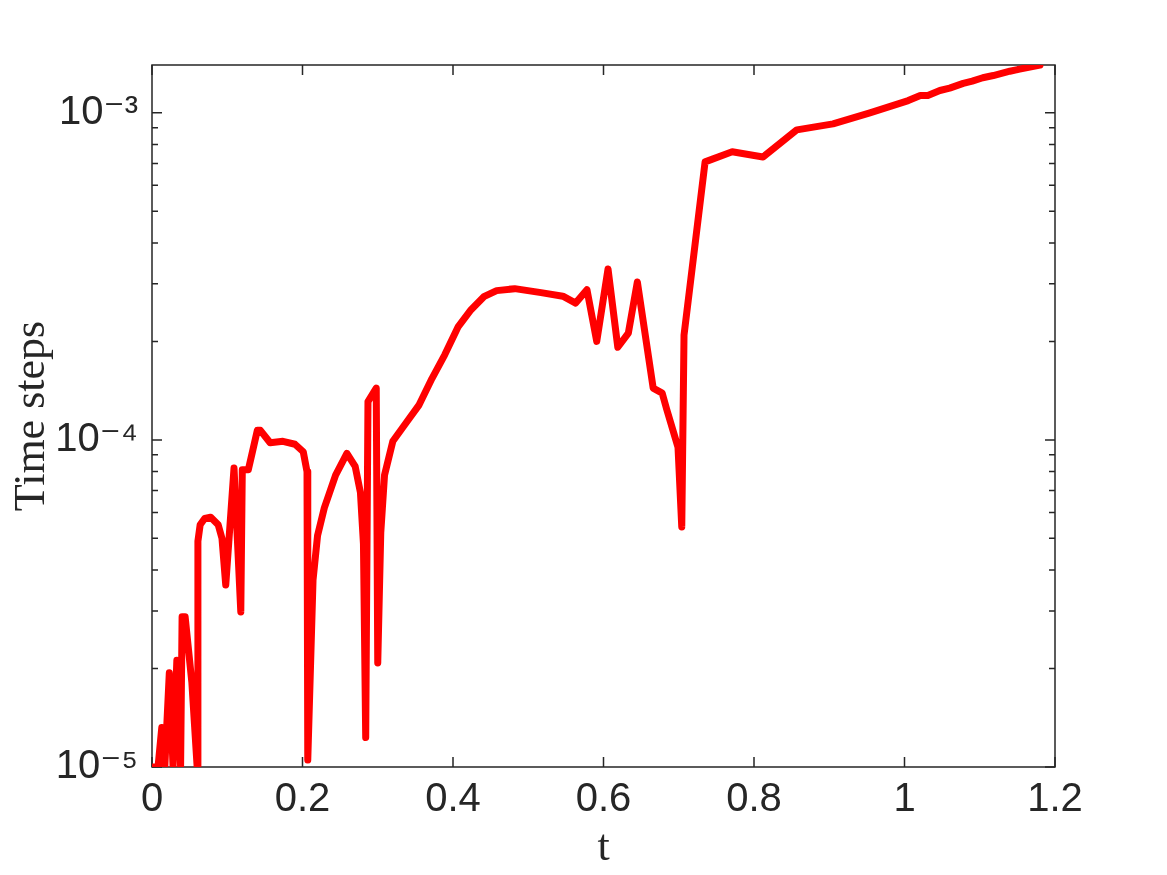 This screenshot has height=875, width=1167. What do you see at coordinates (96, 764) in the screenshot?
I see `y-tick-label: 10⁻⁵` at bounding box center [96, 764].